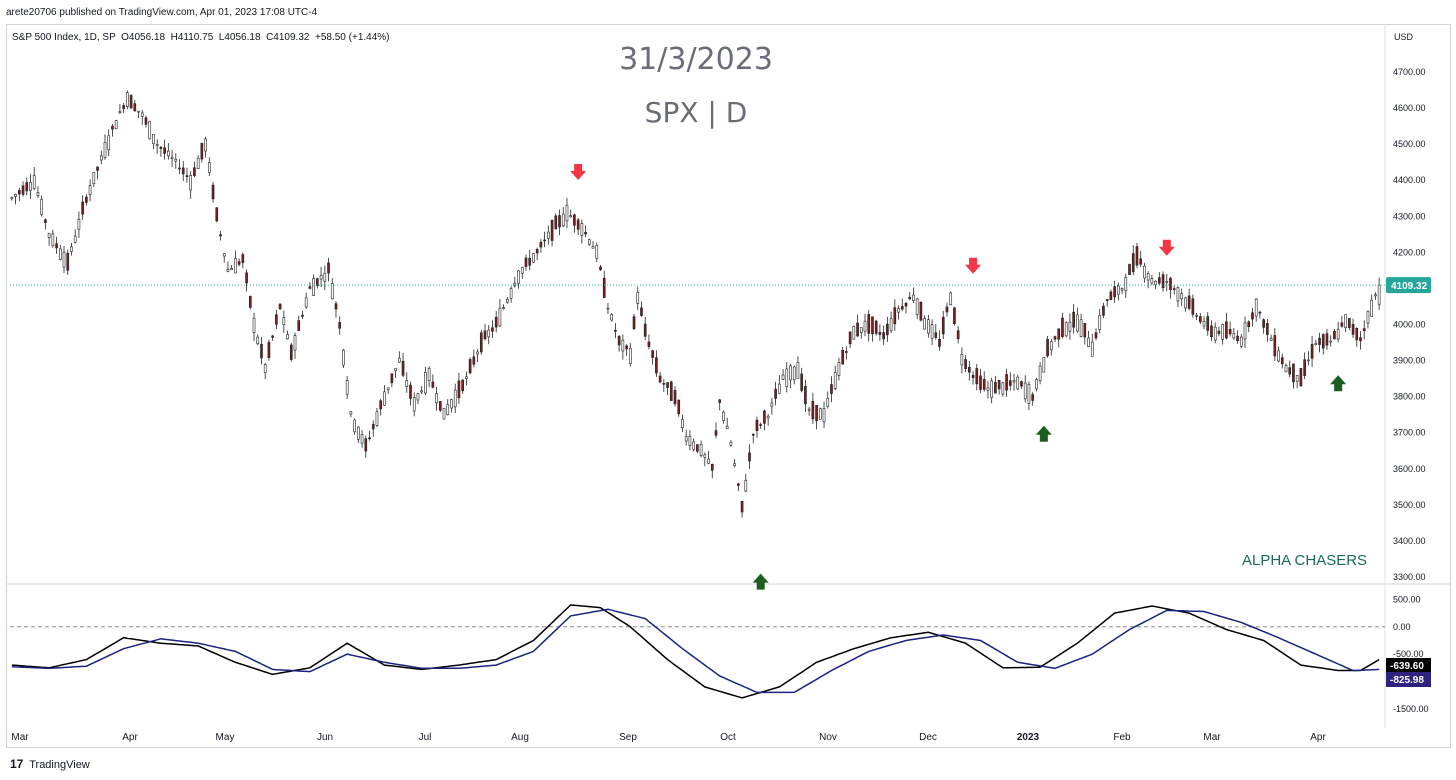 Image resolution: width=1456 pixels, height=780 pixels. What do you see at coordinates (1402, 627) in the screenshot?
I see `oscillator-tick-label: 0.00` at bounding box center [1402, 627].